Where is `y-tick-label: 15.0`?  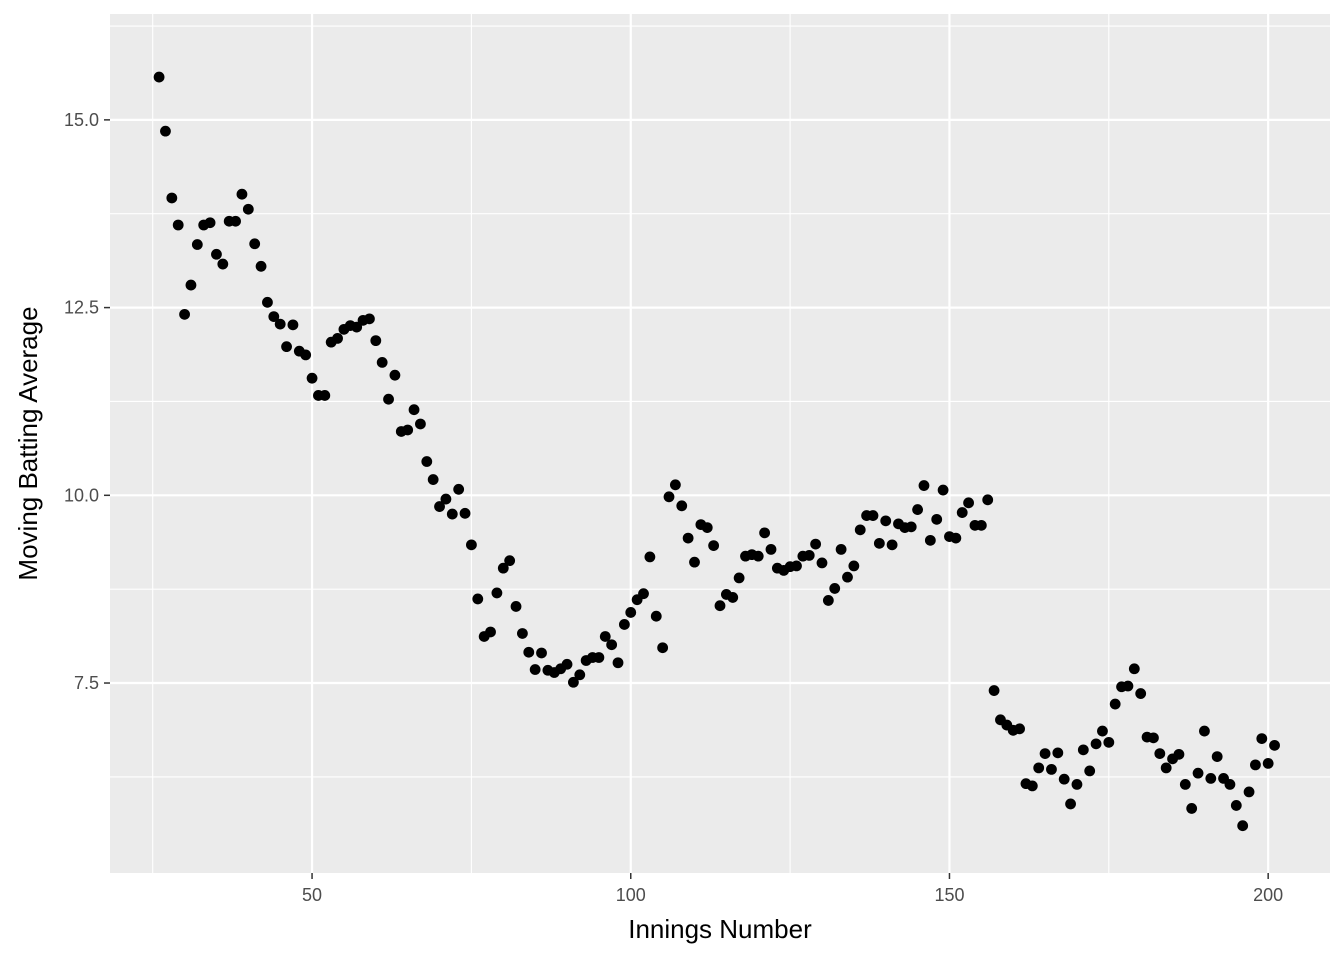
y-tick-label: 15.0 is located at coordinates (81, 120).